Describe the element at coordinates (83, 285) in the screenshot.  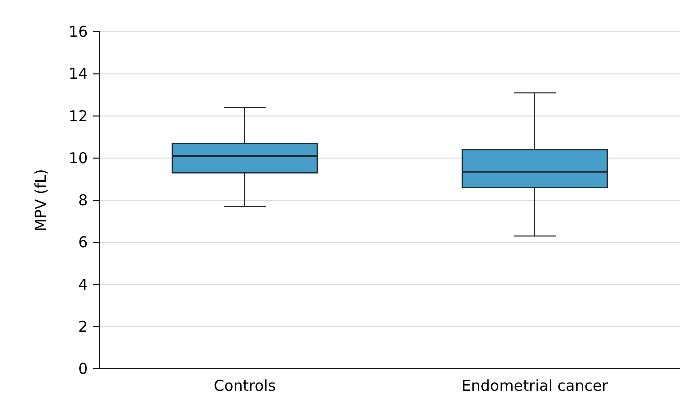
I see `y-tick-label: 4` at that location.